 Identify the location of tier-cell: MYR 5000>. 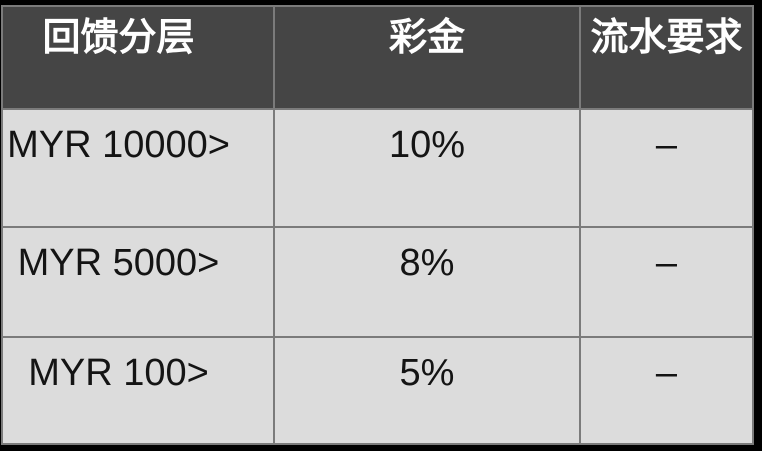
(138, 282).